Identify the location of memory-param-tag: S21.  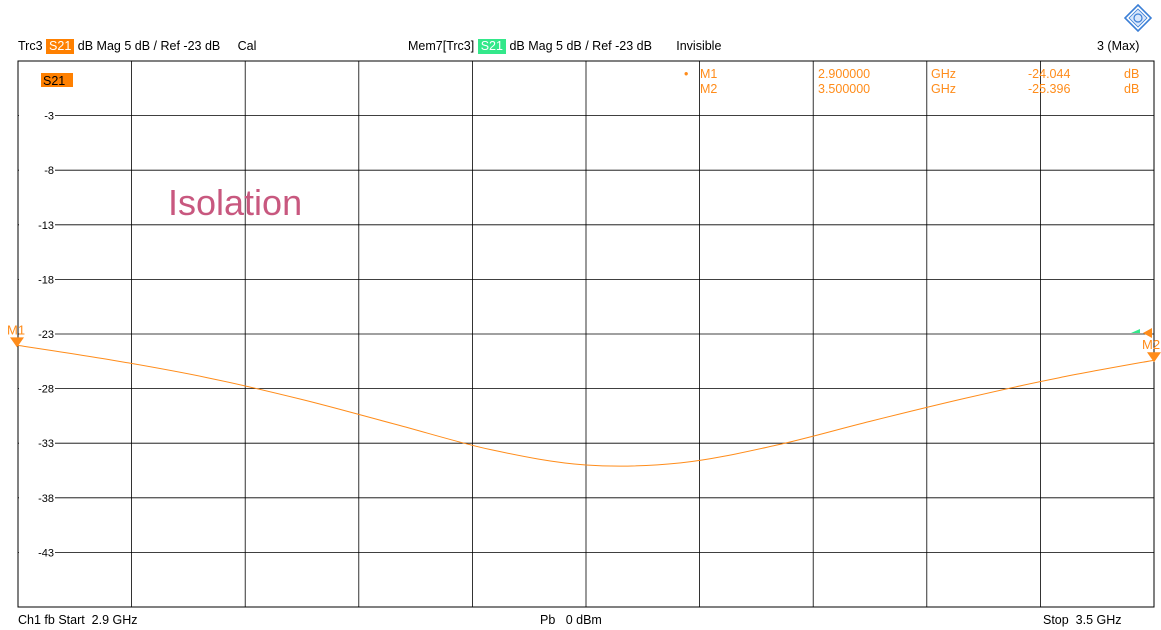
(491, 46).